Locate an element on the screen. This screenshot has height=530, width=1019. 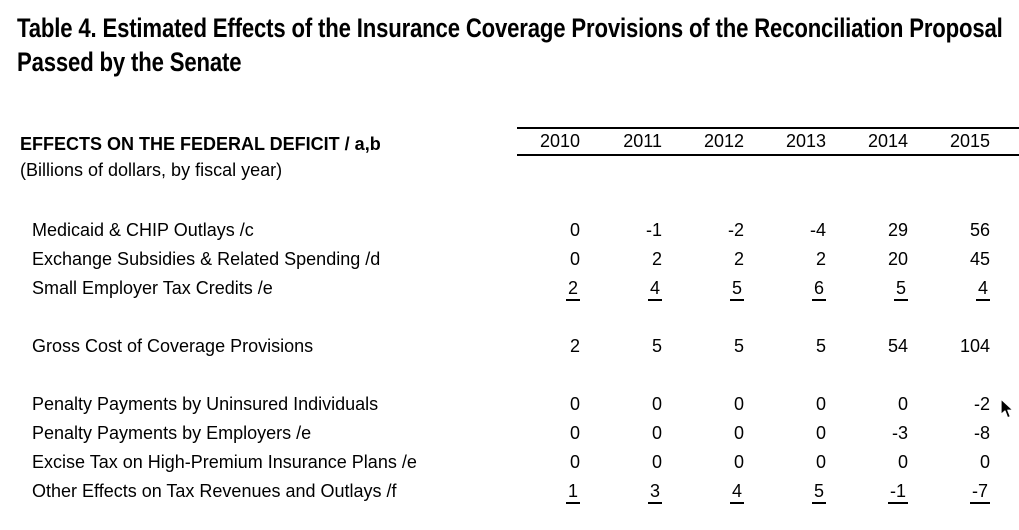
year-header-cell: 2010 is located at coordinates (559, 141).